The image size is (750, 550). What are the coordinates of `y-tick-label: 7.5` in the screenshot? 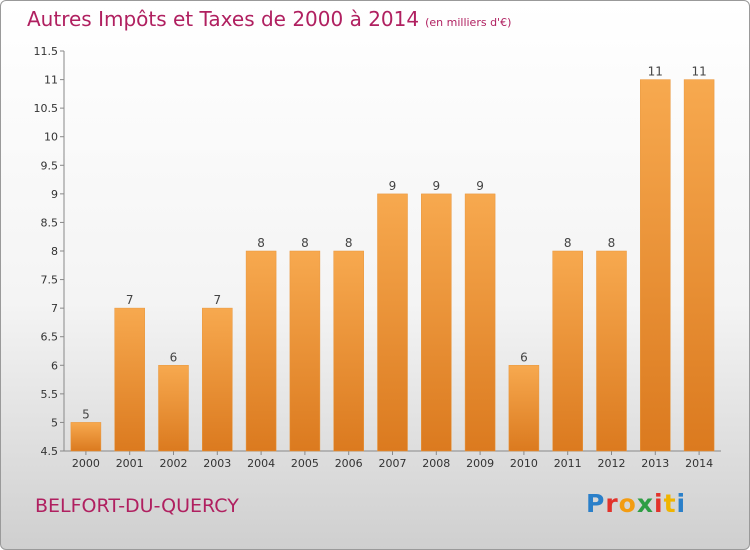 It's located at (50, 280).